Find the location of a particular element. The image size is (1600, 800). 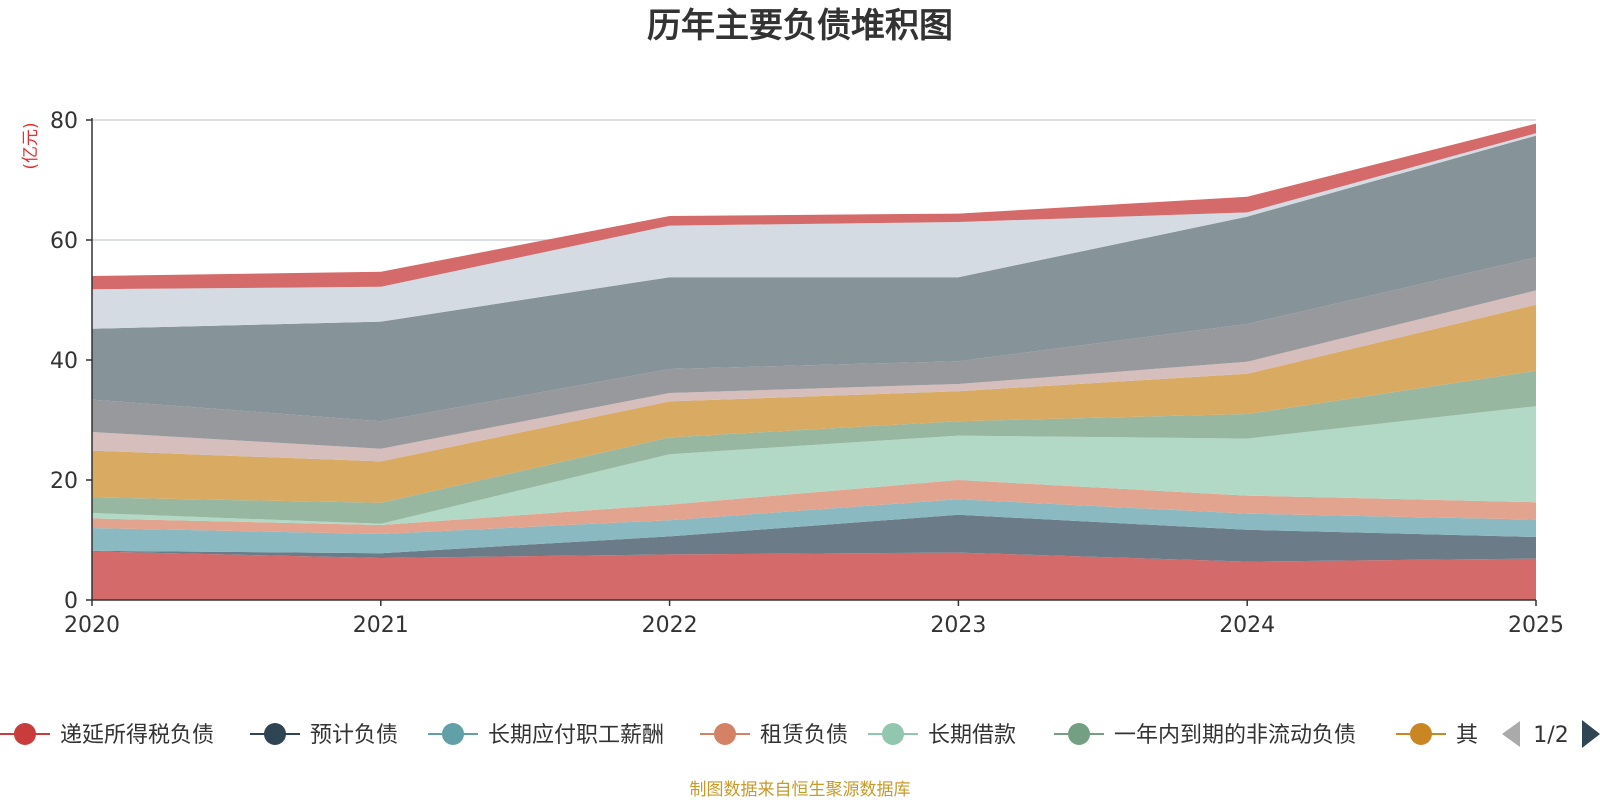

y-tick-label: 80 is located at coordinates (64, 121).